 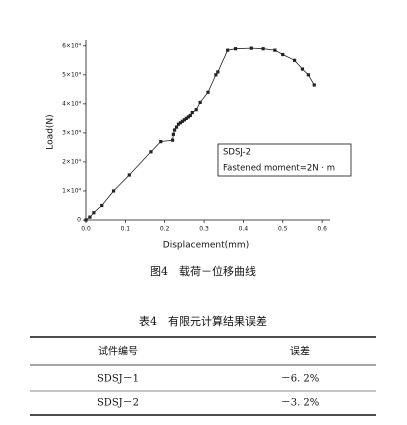 What do you see at coordinates (126, 229) in the screenshot?
I see `x-tick-label: 0.1` at bounding box center [126, 229].